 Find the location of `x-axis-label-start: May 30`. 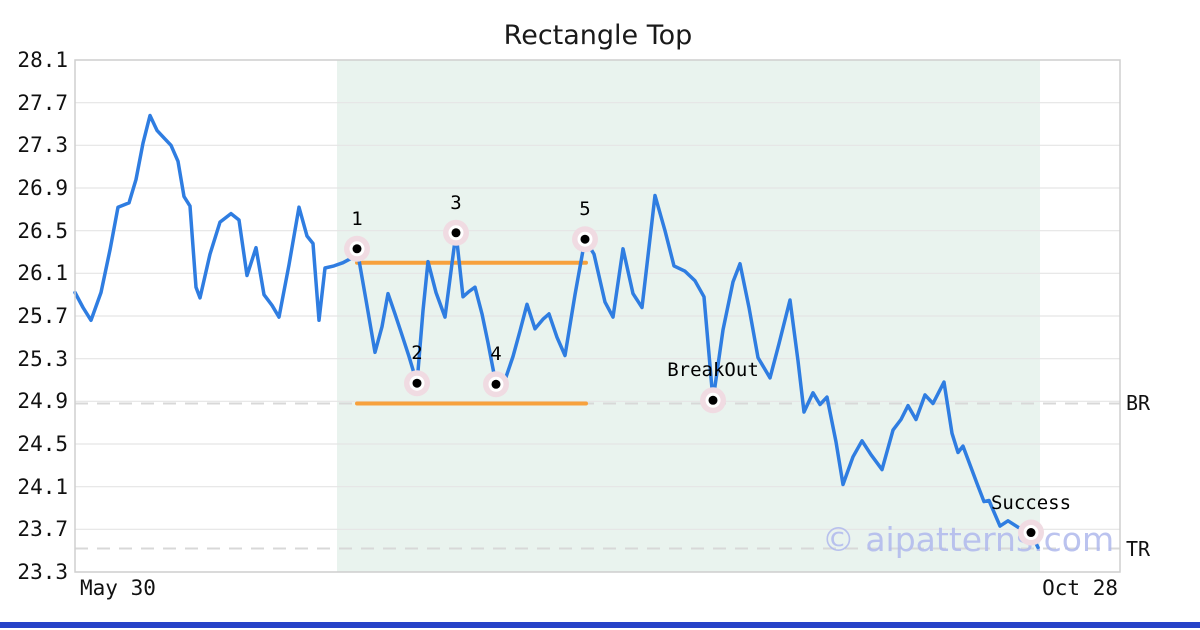

x-axis-label-start: May 30 is located at coordinates (118, 588).